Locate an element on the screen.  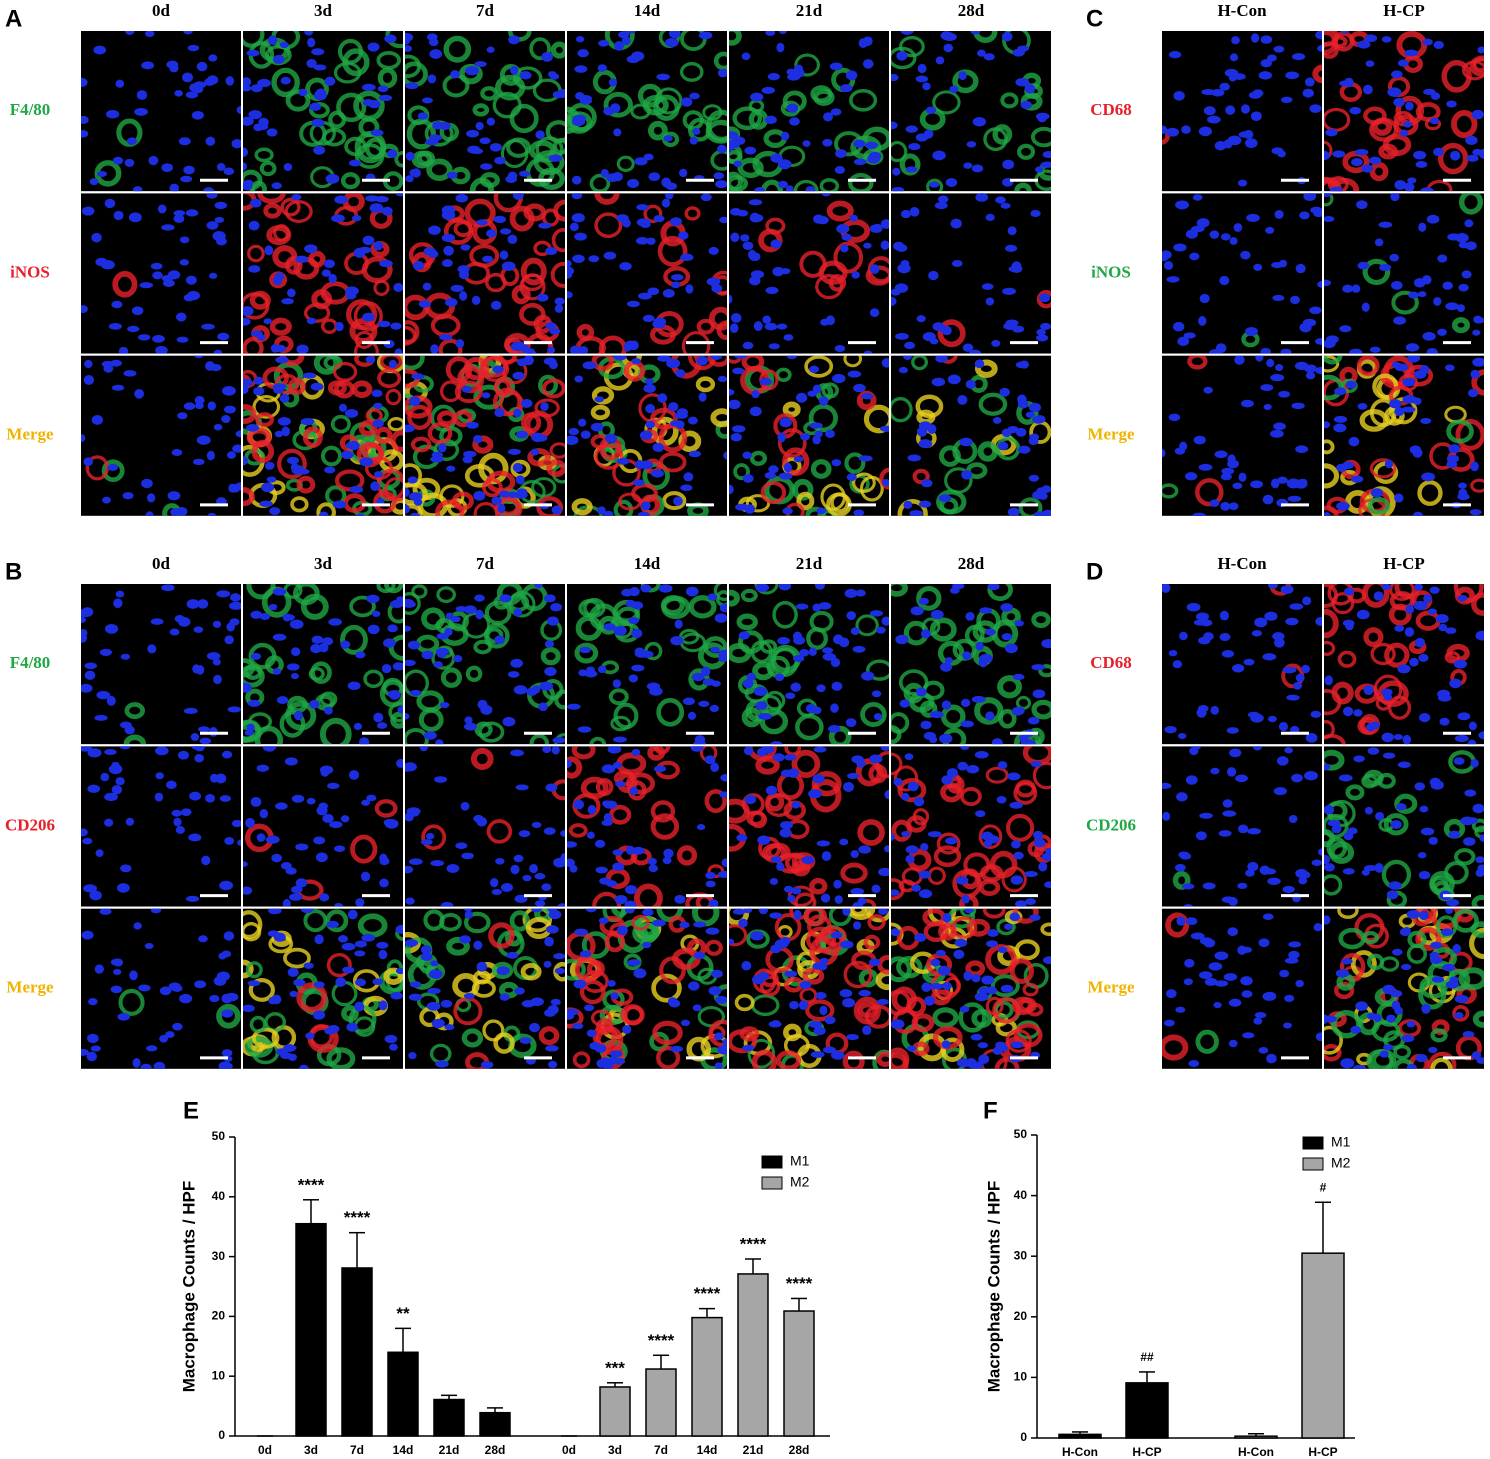
micrograph-bg is located at coordinates (161, 826).